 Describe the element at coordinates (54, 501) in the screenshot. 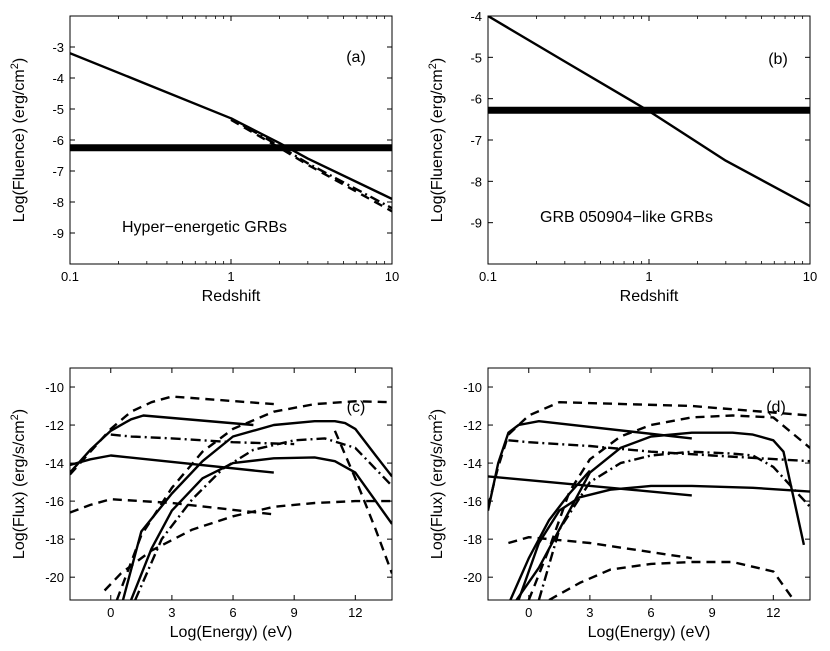

I see `y-tick-label-c: -16` at that location.